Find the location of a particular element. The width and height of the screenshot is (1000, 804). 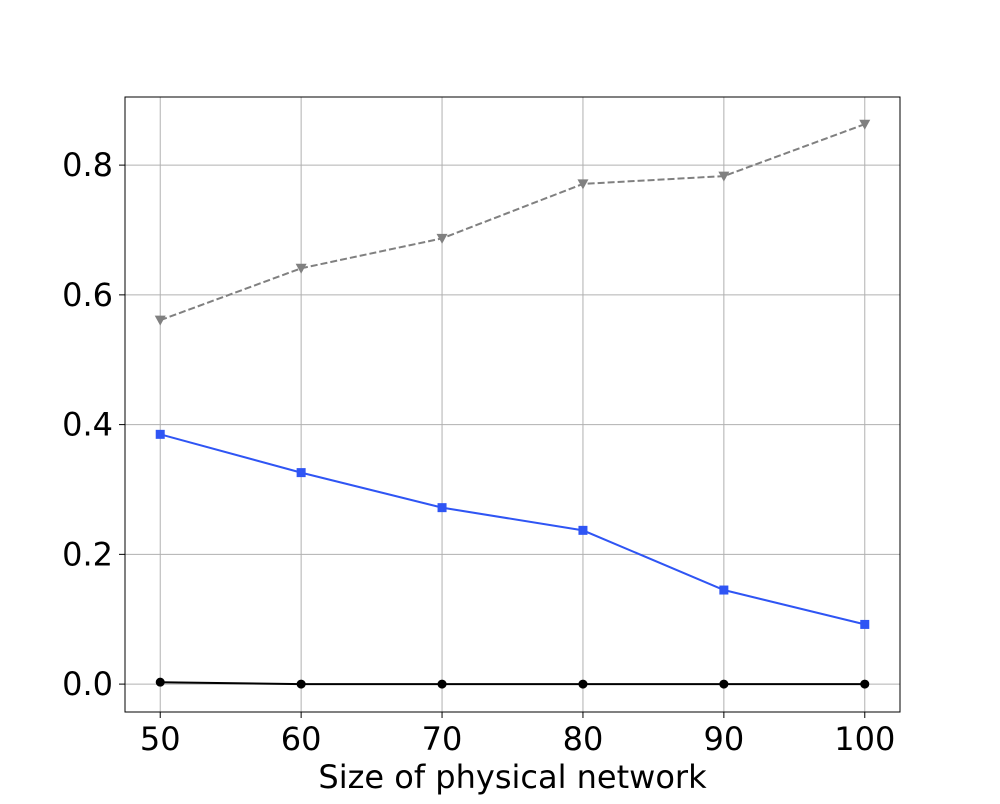

x-tick-label: 50 is located at coordinates (160, 739).